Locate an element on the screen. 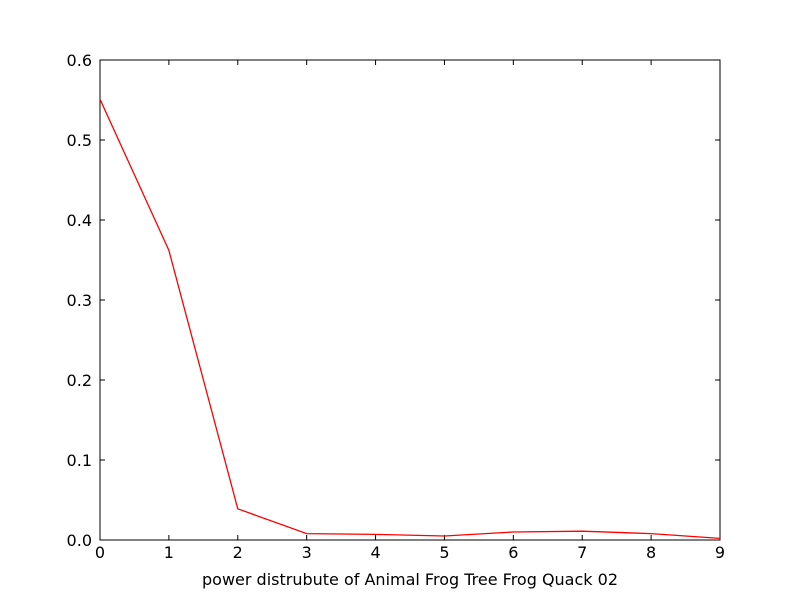 Image resolution: width=800 pixels, height=600 pixels. x-tick-label: 6 is located at coordinates (513, 552).